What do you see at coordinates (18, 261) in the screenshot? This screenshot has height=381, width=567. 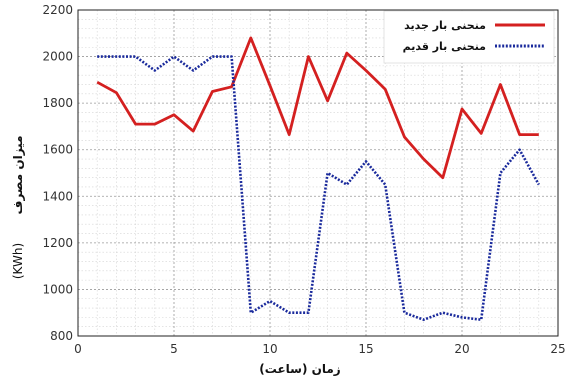 I see `y-axis-unit-label: (KWh)` at bounding box center [18, 261].